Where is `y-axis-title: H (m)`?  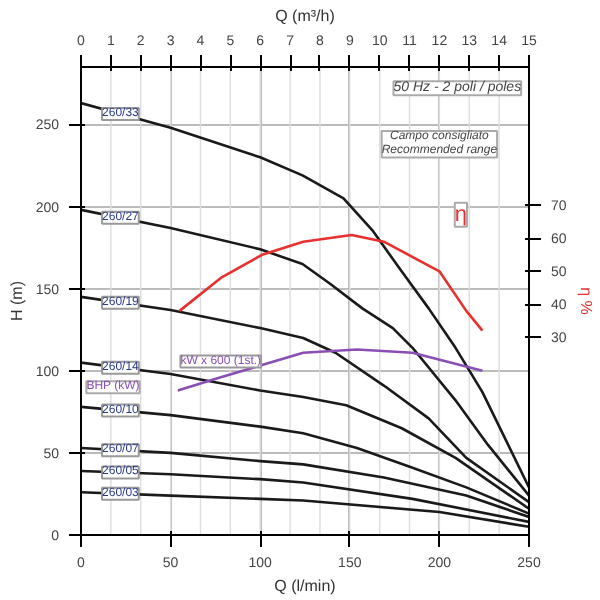 y-axis-title: H (m) is located at coordinates (16, 300).